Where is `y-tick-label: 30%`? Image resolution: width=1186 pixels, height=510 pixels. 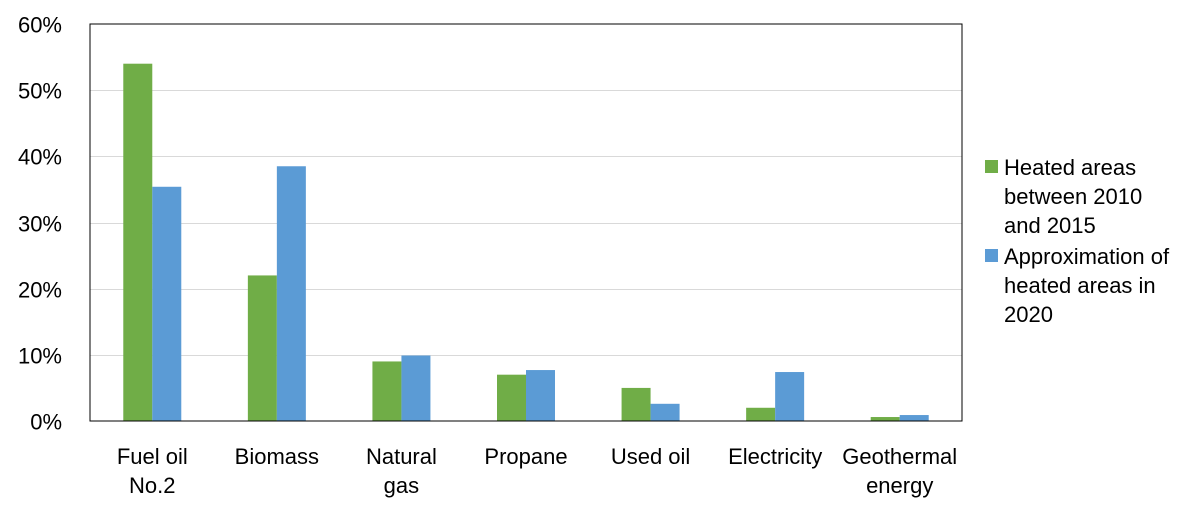
y-tick-label: 30% is located at coordinates (40, 224).